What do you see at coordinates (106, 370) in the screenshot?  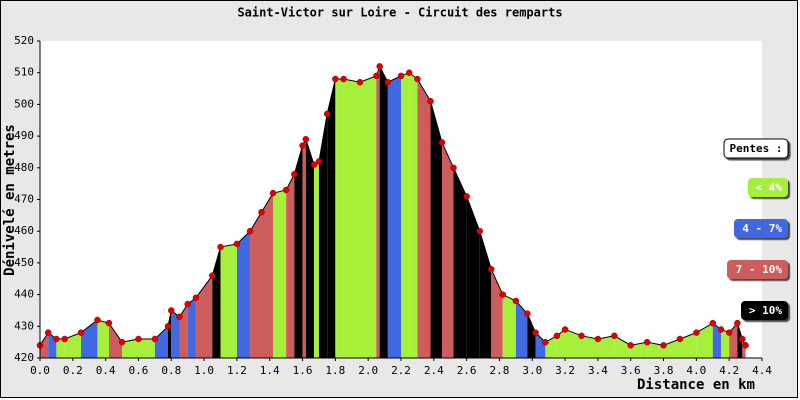 I see `x-tick-label: 0.4` at bounding box center [106, 370].